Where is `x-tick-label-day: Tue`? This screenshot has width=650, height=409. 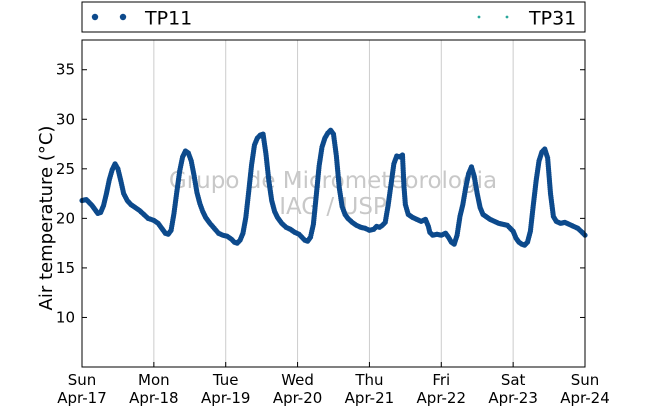 x-tick-label-day: Tue is located at coordinates (225, 380).